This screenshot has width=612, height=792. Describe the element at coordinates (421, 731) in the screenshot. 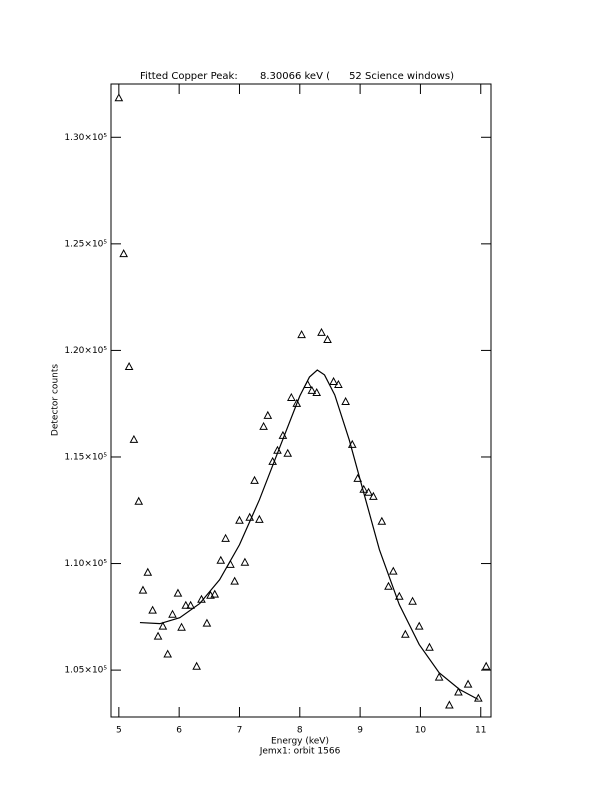

I see `x-tick-label: 10` at that location.